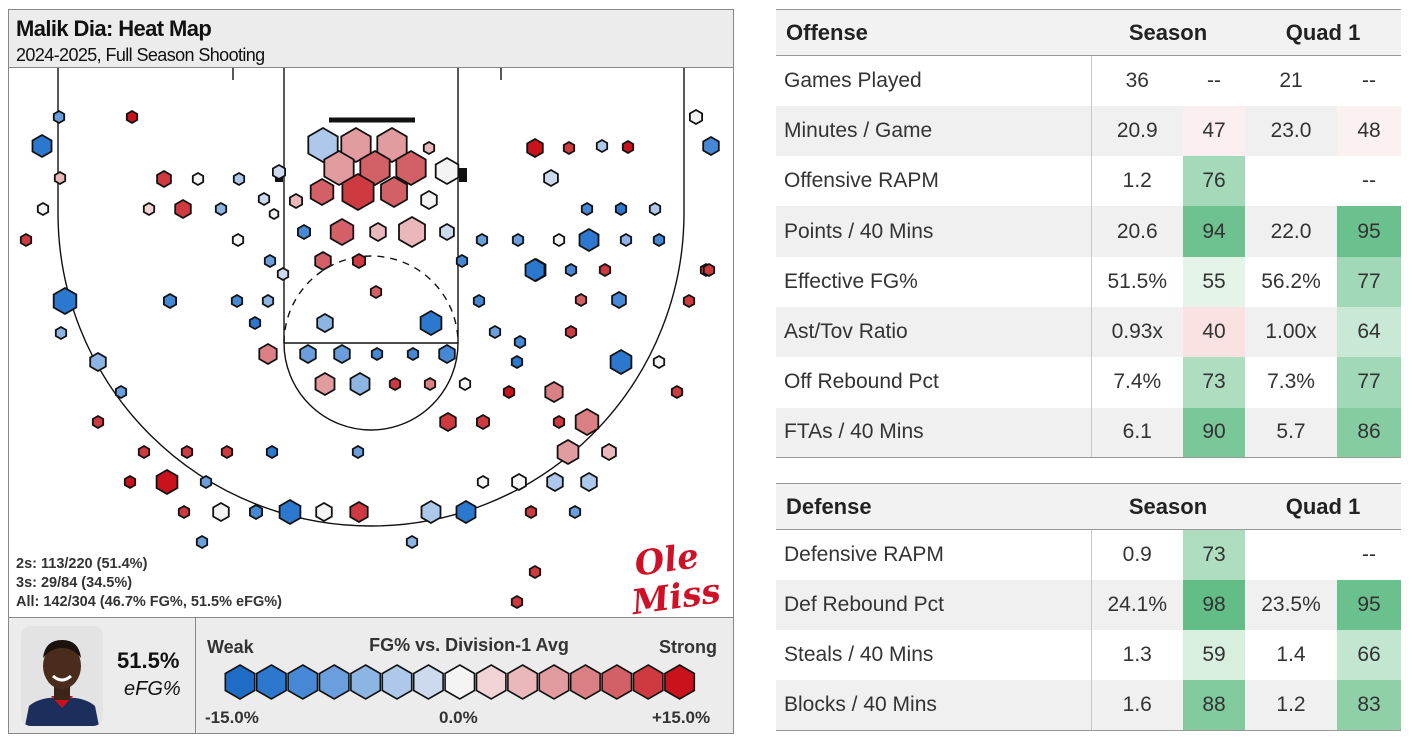 Image resolution: width=1410 pixels, height=742 pixels. Describe the element at coordinates (1137, 605) in the screenshot. I see `season-value: 24.1%` at that location.